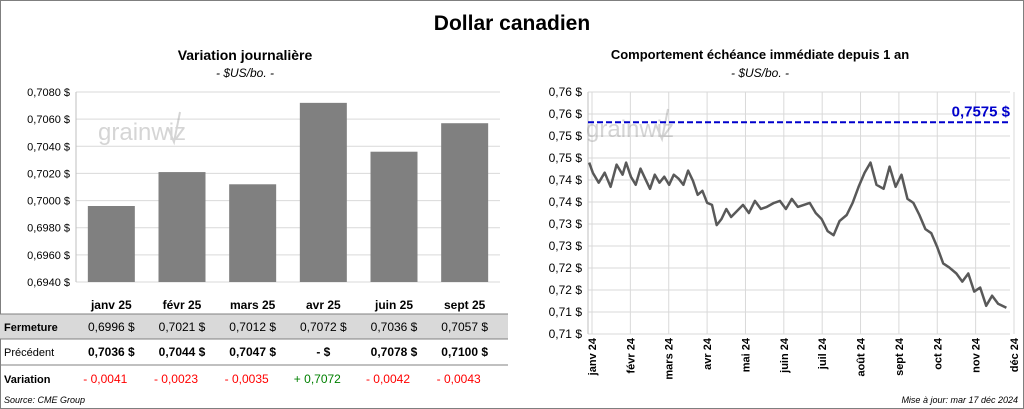  What do you see at coordinates (48, 256) in the screenshot?
I see `y-tick-label: 0,6960 $` at bounding box center [48, 256].